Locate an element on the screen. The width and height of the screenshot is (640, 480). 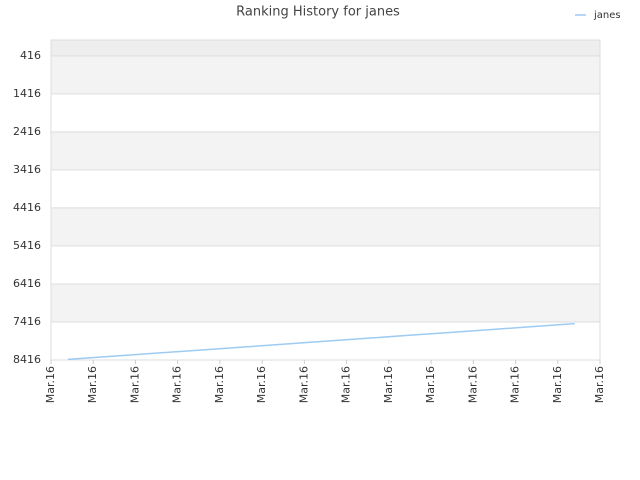
series-line is located at coordinates (321, 341).